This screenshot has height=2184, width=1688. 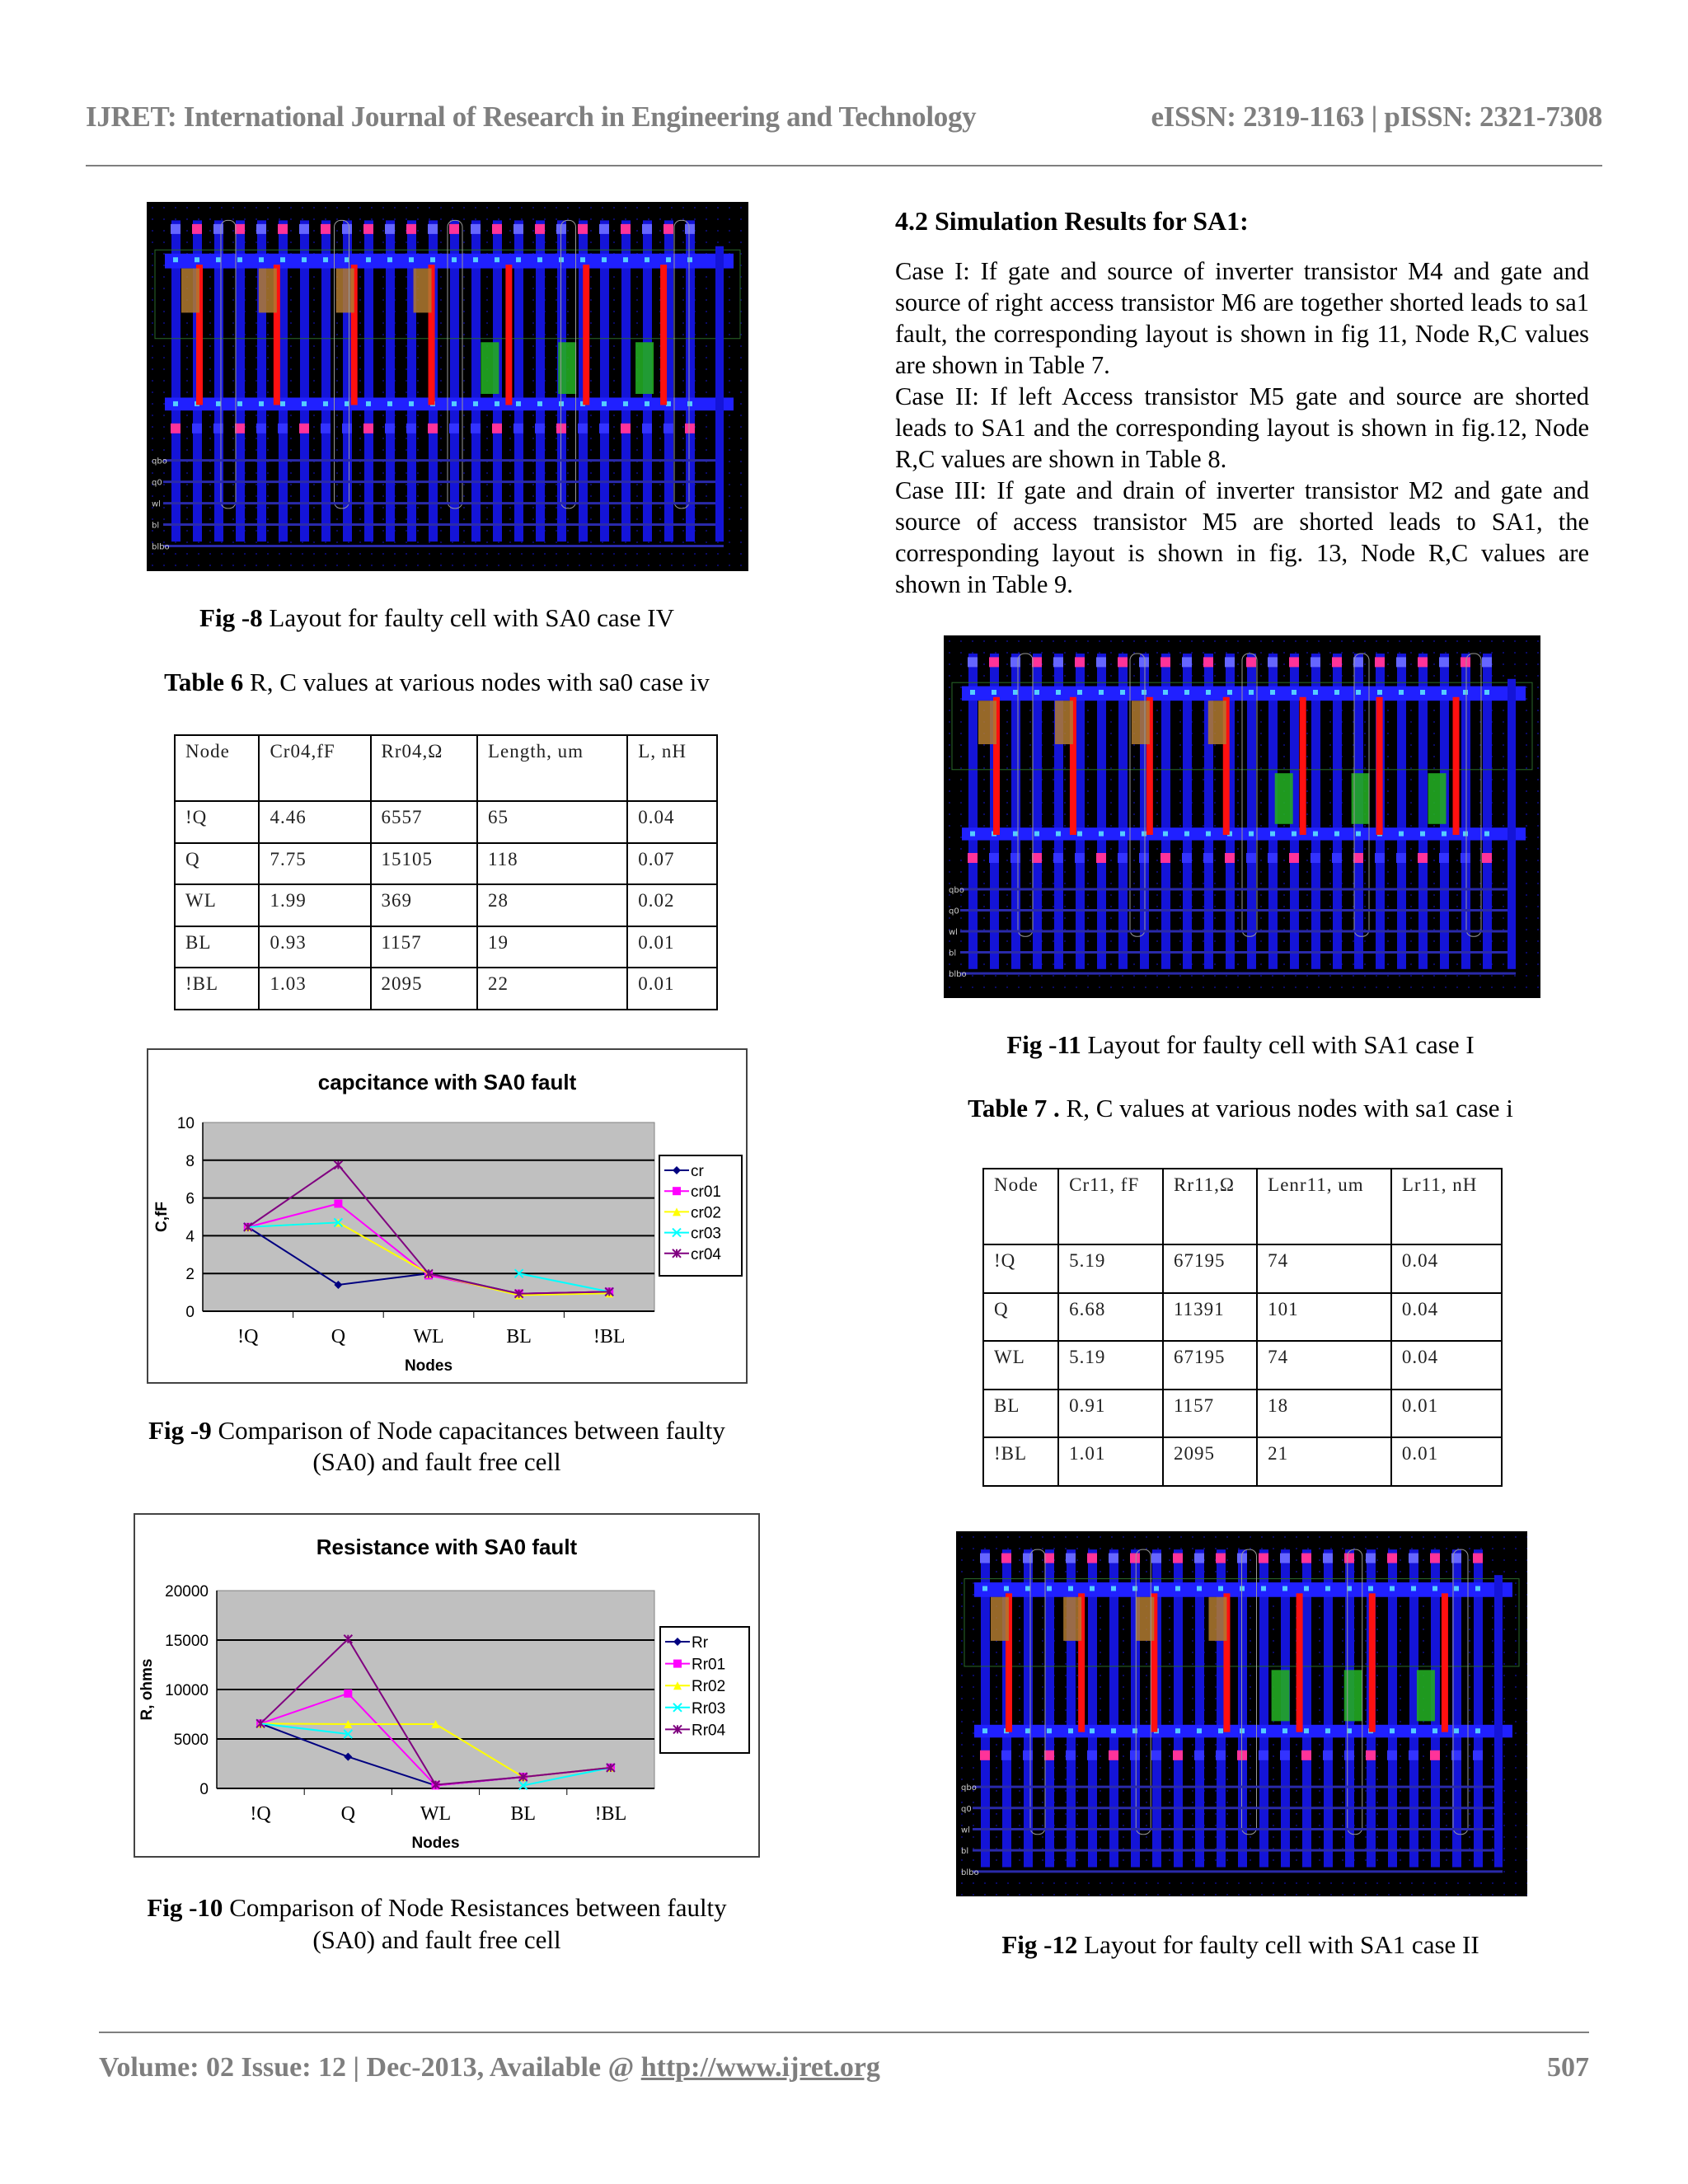 What do you see at coordinates (1014, 1108) in the screenshot?
I see `table7-label: Table 7 .` at bounding box center [1014, 1108].